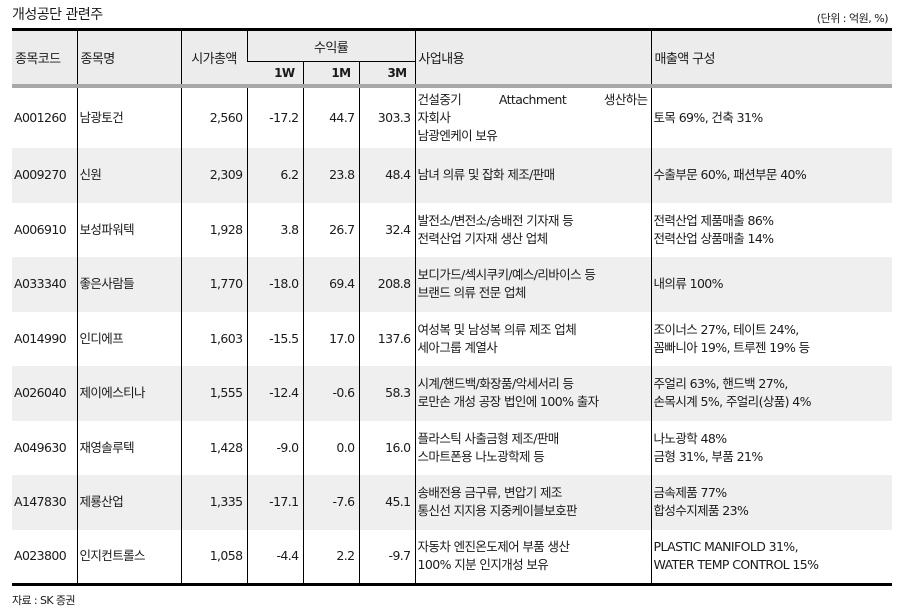  I want to click on return-1m: -0.6, so click(330, 393).